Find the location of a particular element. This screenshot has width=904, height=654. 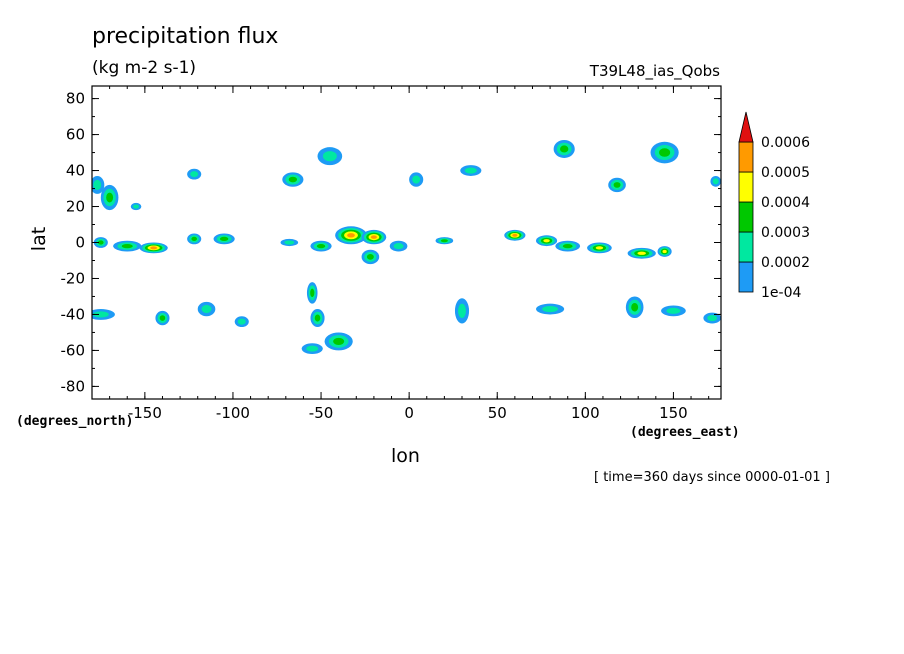

x-tick-label: 0 is located at coordinates (409, 413).